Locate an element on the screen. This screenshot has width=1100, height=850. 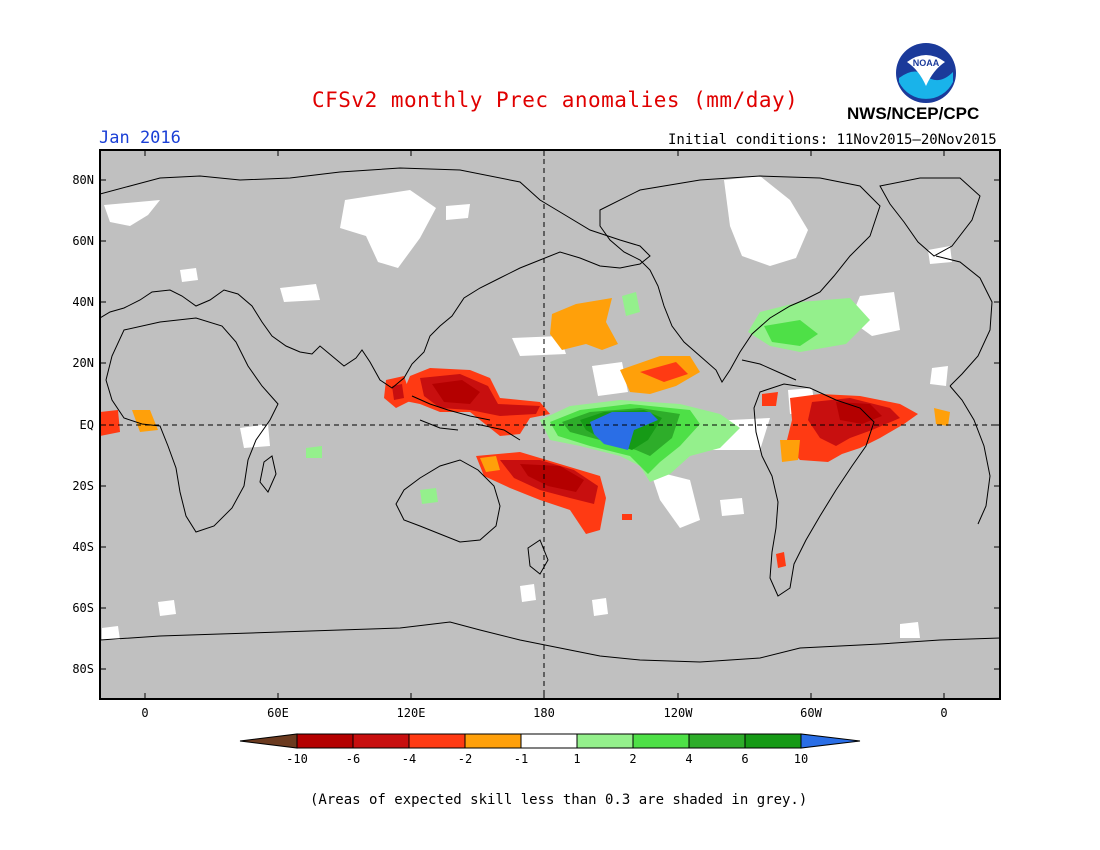
lon-label: 60E is located at coordinates (278, 713).